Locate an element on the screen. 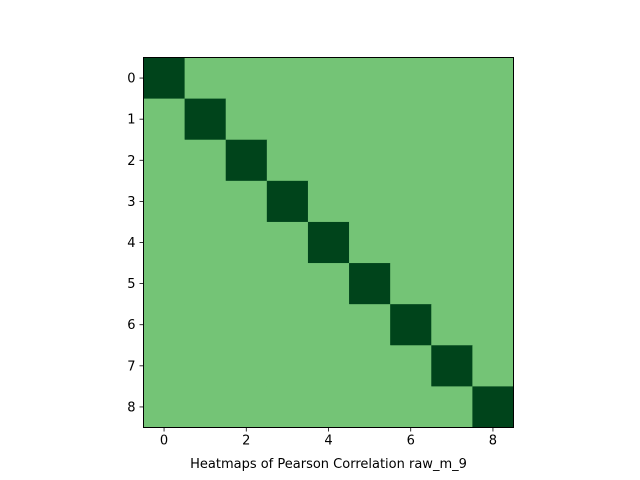 Image resolution: width=640 pixels, height=480 pixels. y-tick-label: 2 is located at coordinates (131, 161).